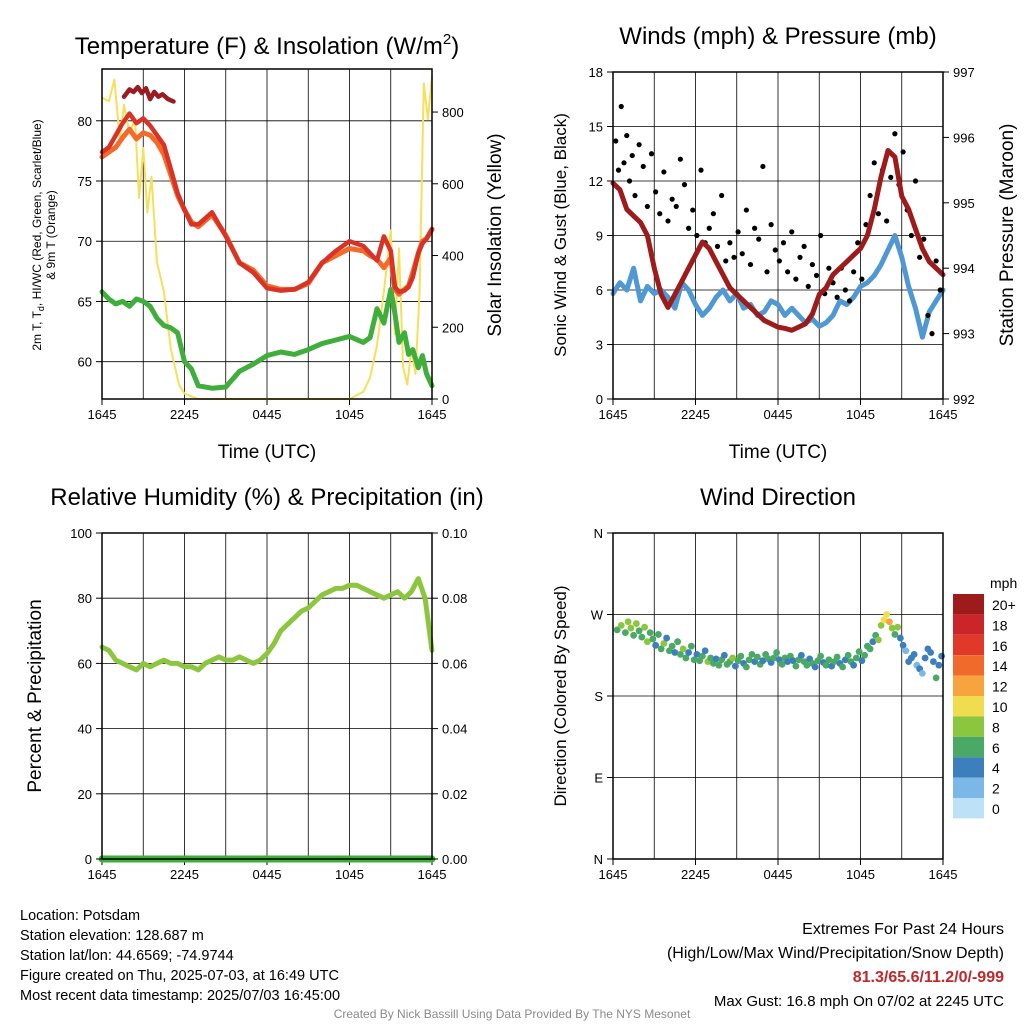 This screenshot has width=1024, height=1024. I want to click on y-tick-label: 100, so click(81, 533).